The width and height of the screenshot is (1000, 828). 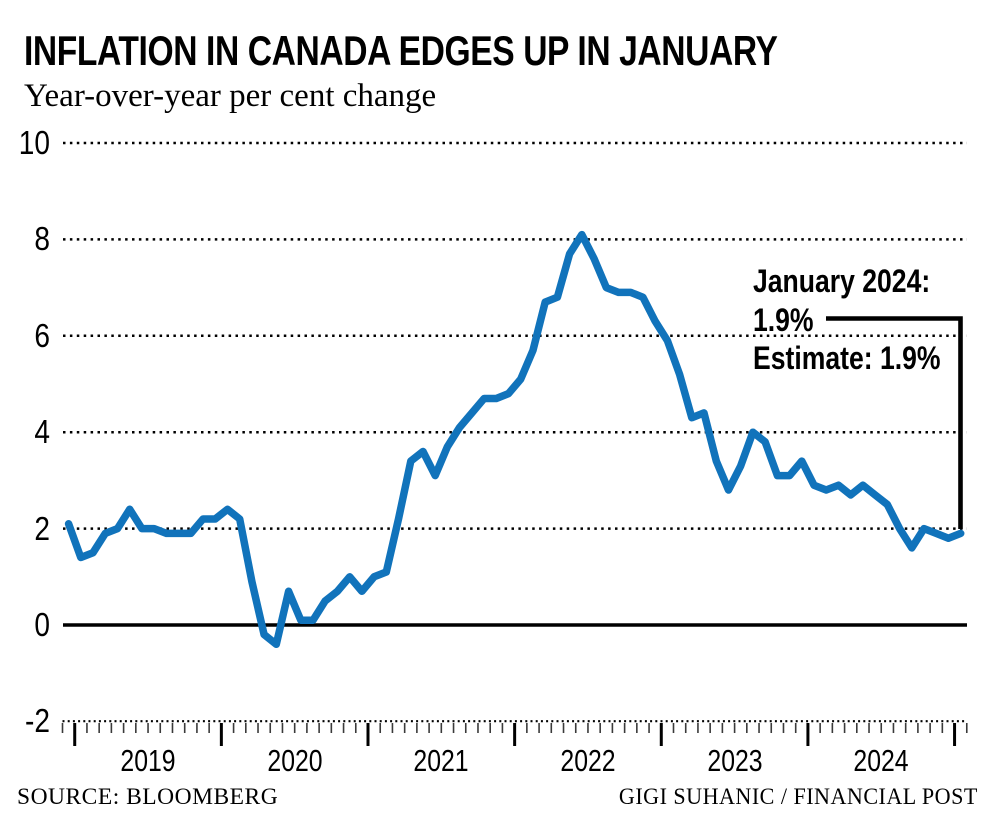 I want to click on author-credit: GIGI SUHANIC / FINANCIAL POST, so click(x=798, y=797).